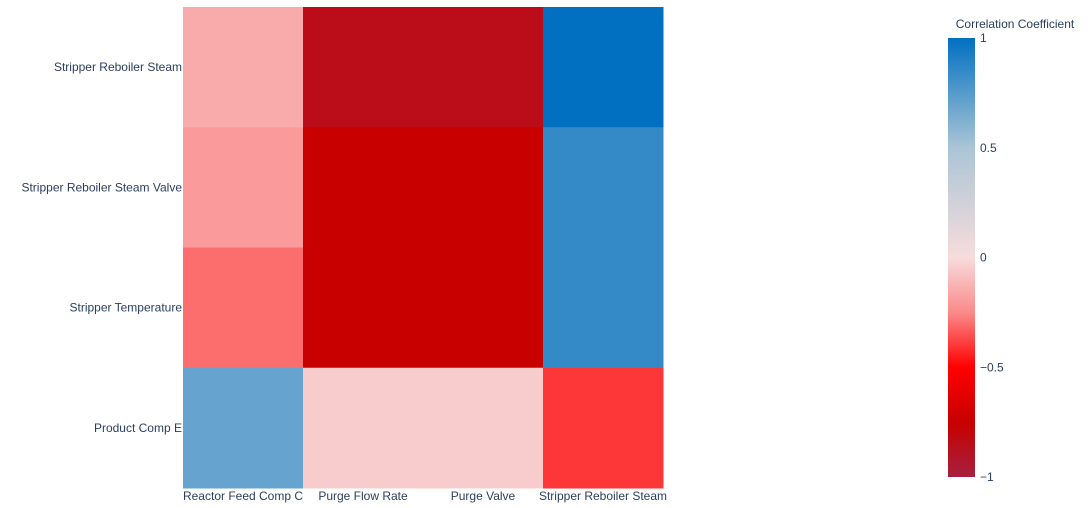 This screenshot has height=508, width=1090. I want to click on colorbar-tick-label: 1, so click(983, 38).